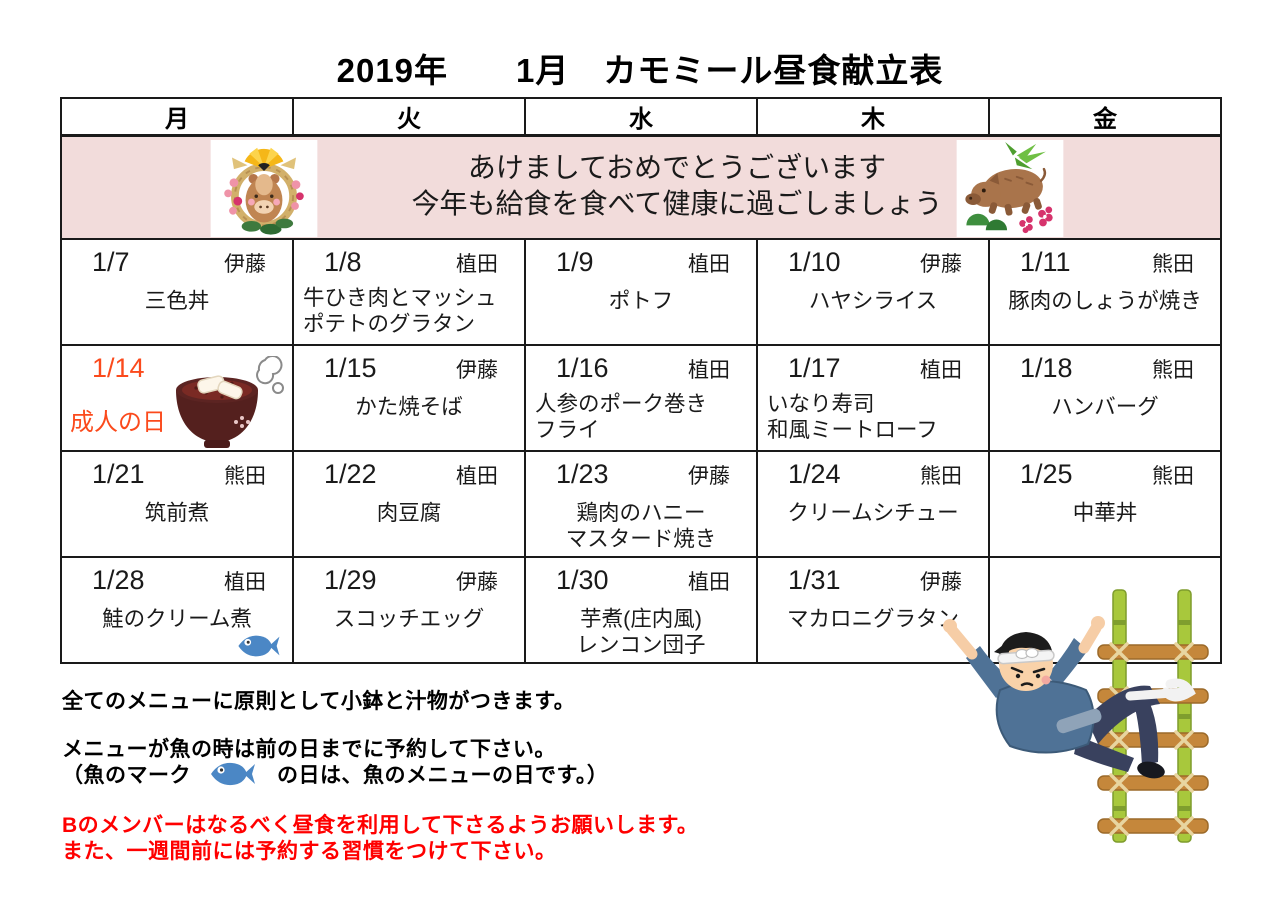 This screenshot has width=1280, height=905. What do you see at coordinates (409, 619) in the screenshot?
I see `cell-menu: スコッチエッグ` at bounding box center [409, 619].